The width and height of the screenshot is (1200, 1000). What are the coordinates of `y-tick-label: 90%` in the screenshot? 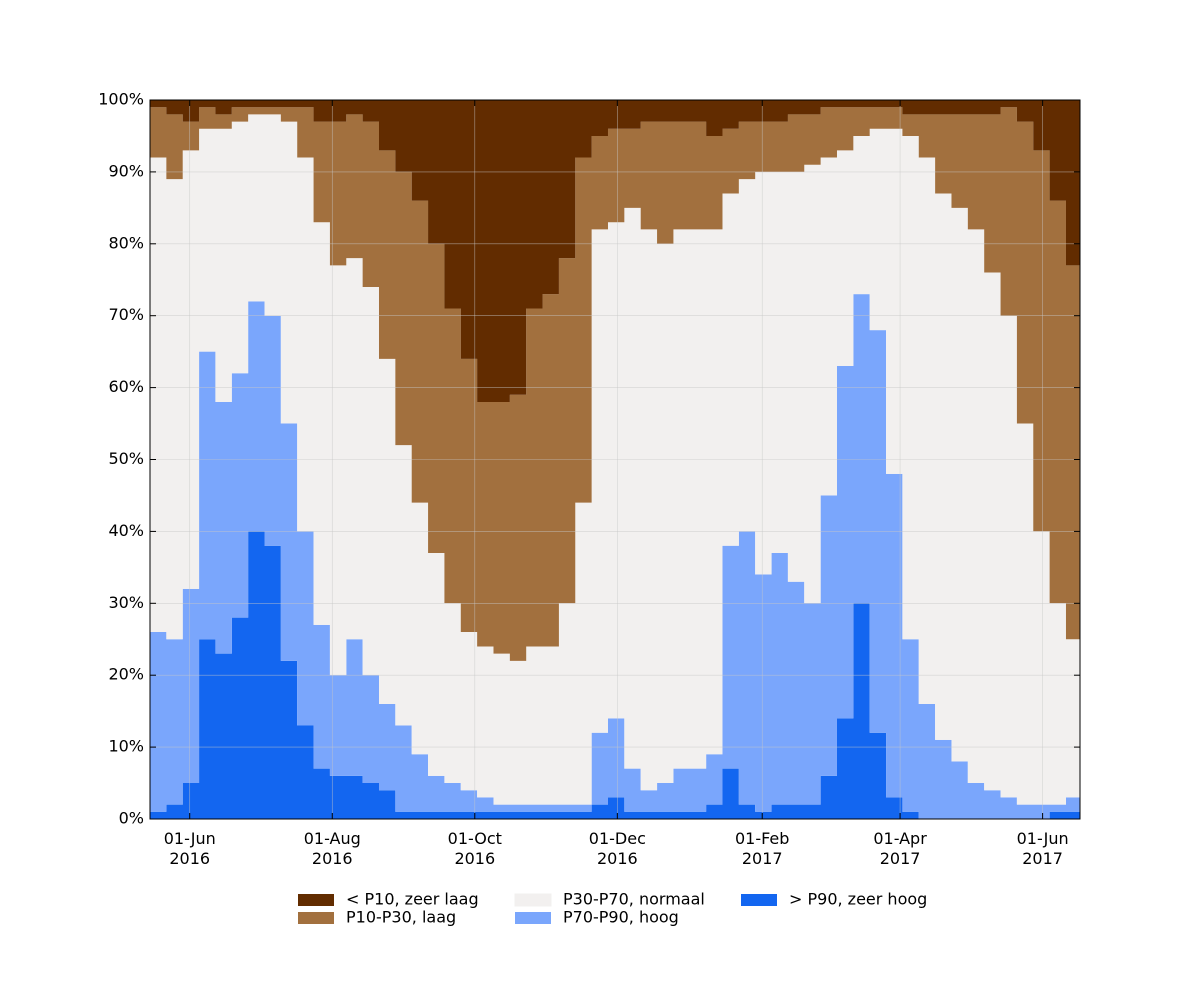 It's located at (126, 170).